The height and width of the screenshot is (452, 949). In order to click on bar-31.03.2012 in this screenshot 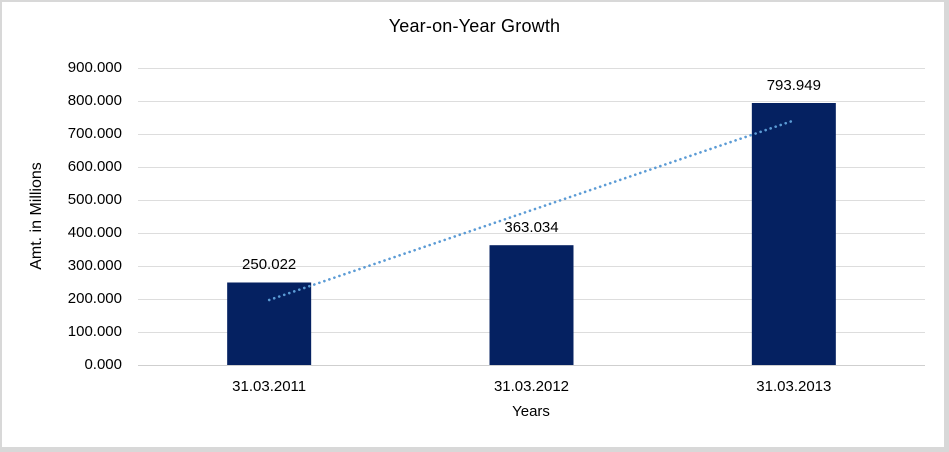, I will do `click(531, 305)`.